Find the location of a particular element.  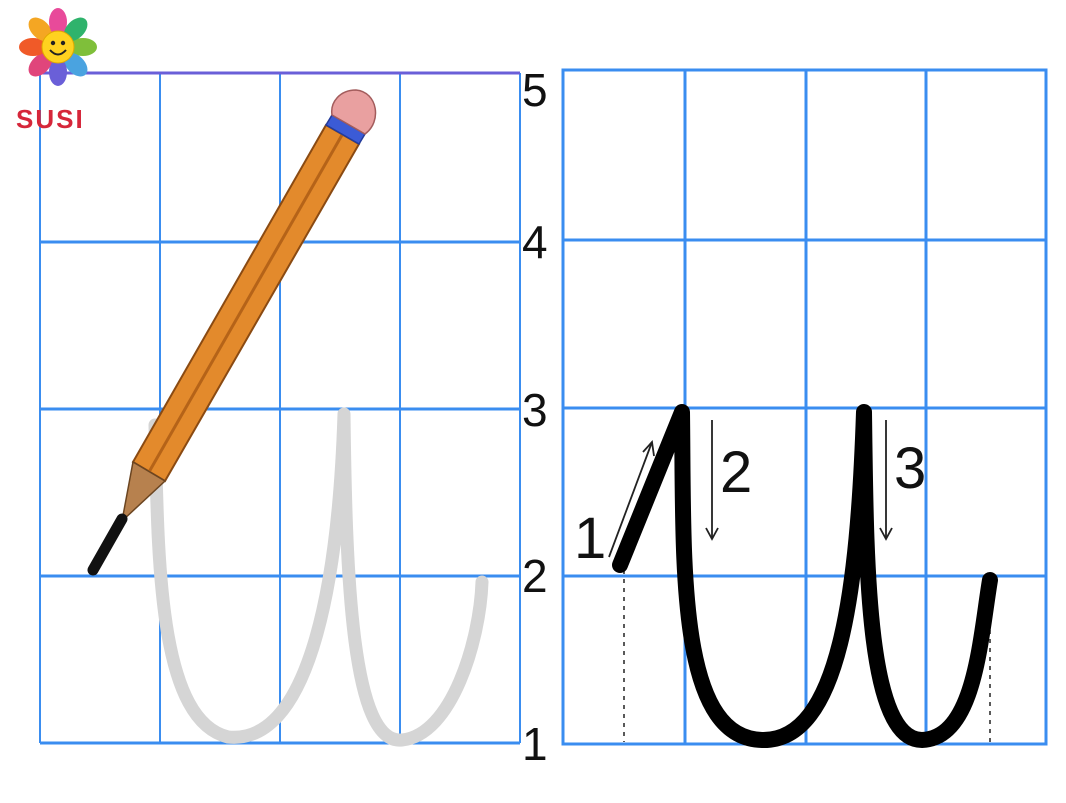

stroke-order-labels: 1 2 3 is located at coordinates (750, 503).